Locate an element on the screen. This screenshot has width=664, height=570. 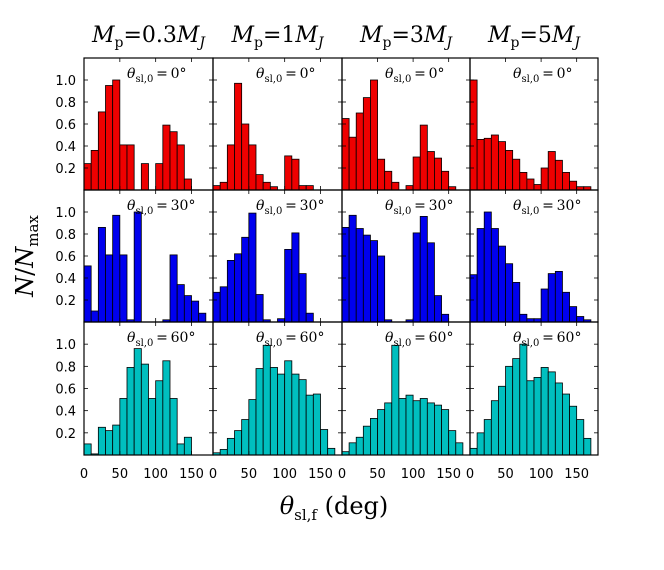
bar-r3-c1-bin6 is located at coordinates (123, 427).